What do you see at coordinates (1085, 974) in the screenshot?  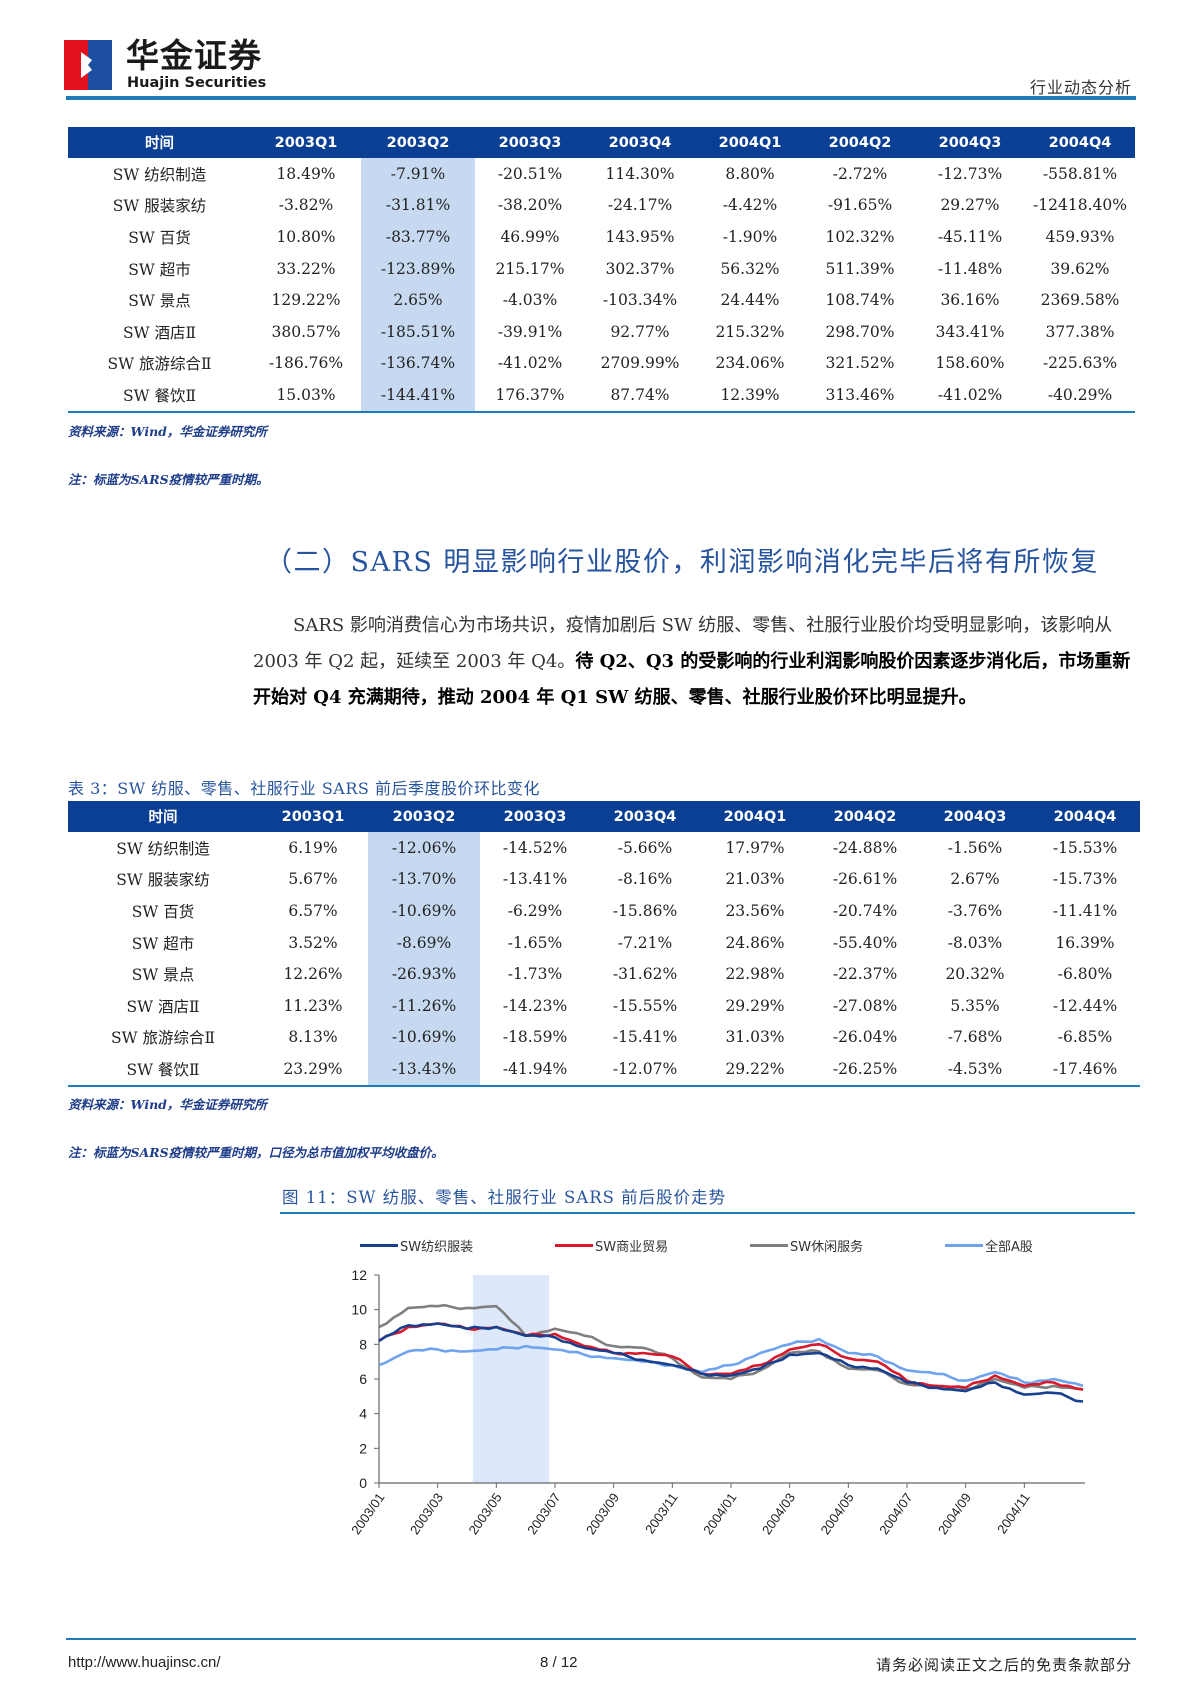 I see `table-cell: -6.80%` at bounding box center [1085, 974].